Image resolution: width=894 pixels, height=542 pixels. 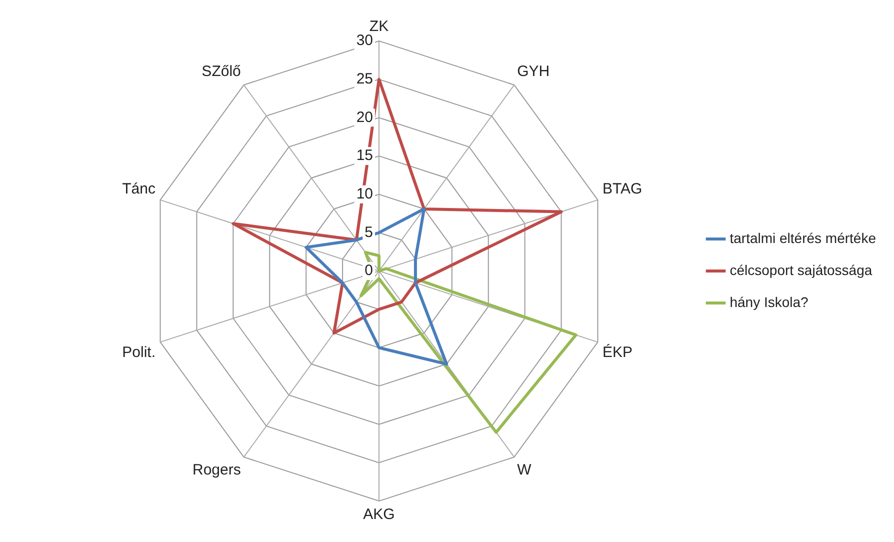 What do you see at coordinates (617, 351) in the screenshot?
I see `spoke-label: ÉKP` at bounding box center [617, 351].